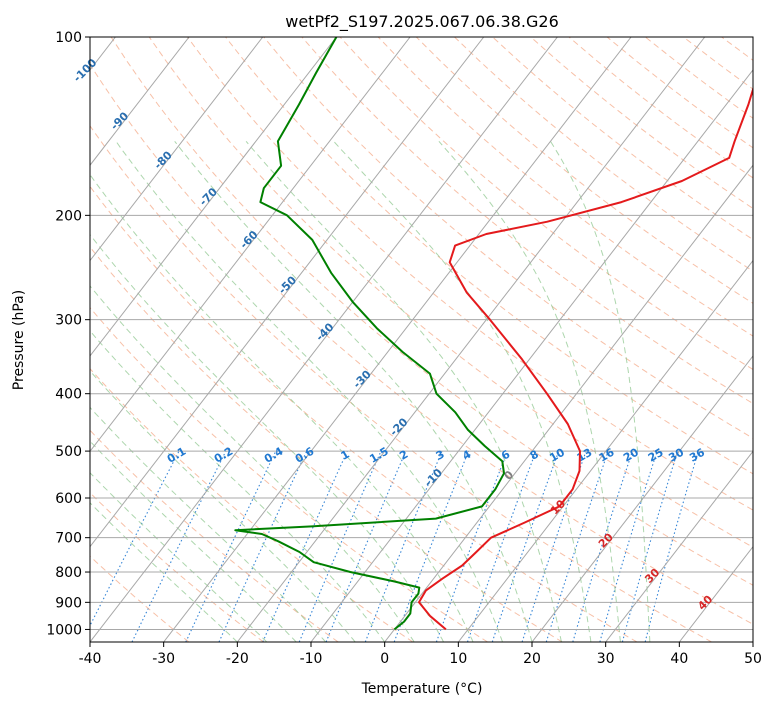  I want to click on y-tick-label: 900, so click(68, 603).